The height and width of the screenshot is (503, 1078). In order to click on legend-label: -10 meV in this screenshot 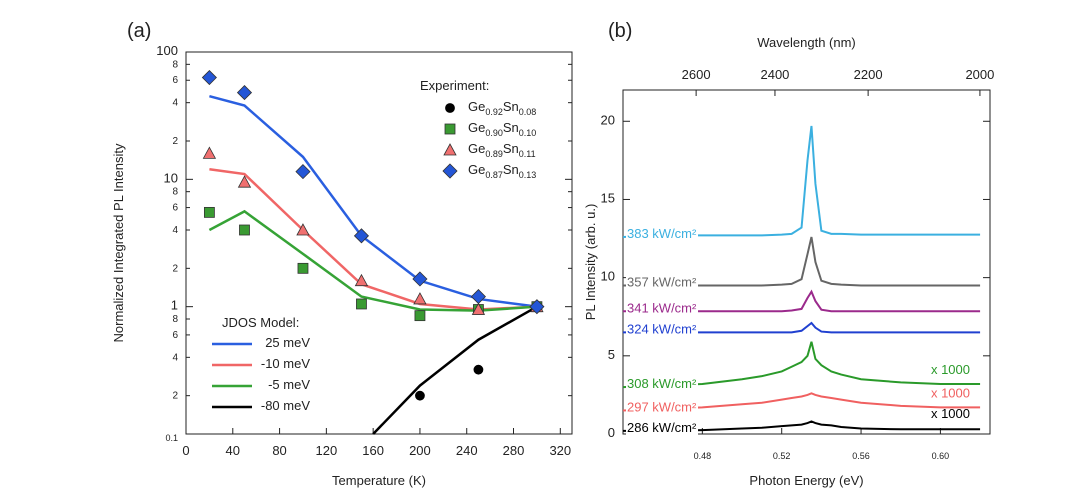, I will do `click(285, 363)`.